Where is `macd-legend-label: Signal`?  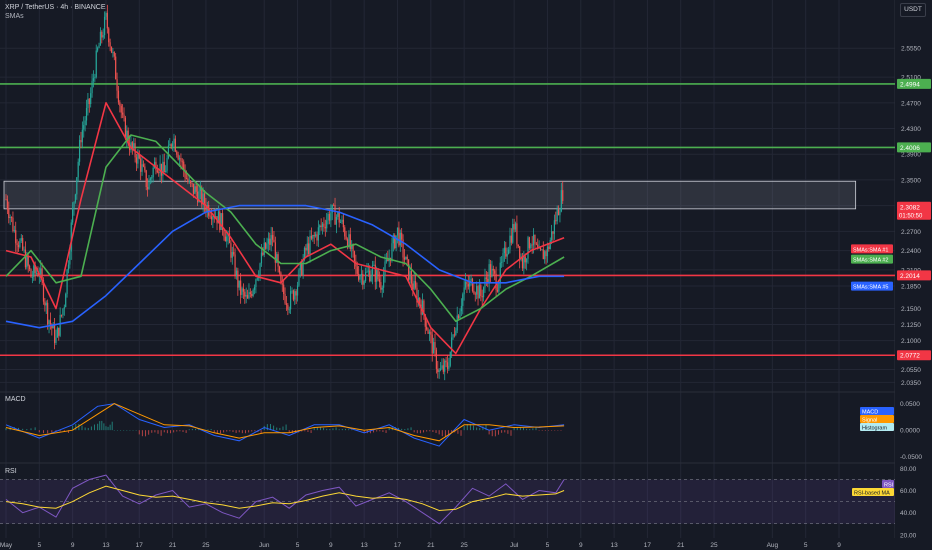
macd-legend-label: Signal is located at coordinates (869, 421).